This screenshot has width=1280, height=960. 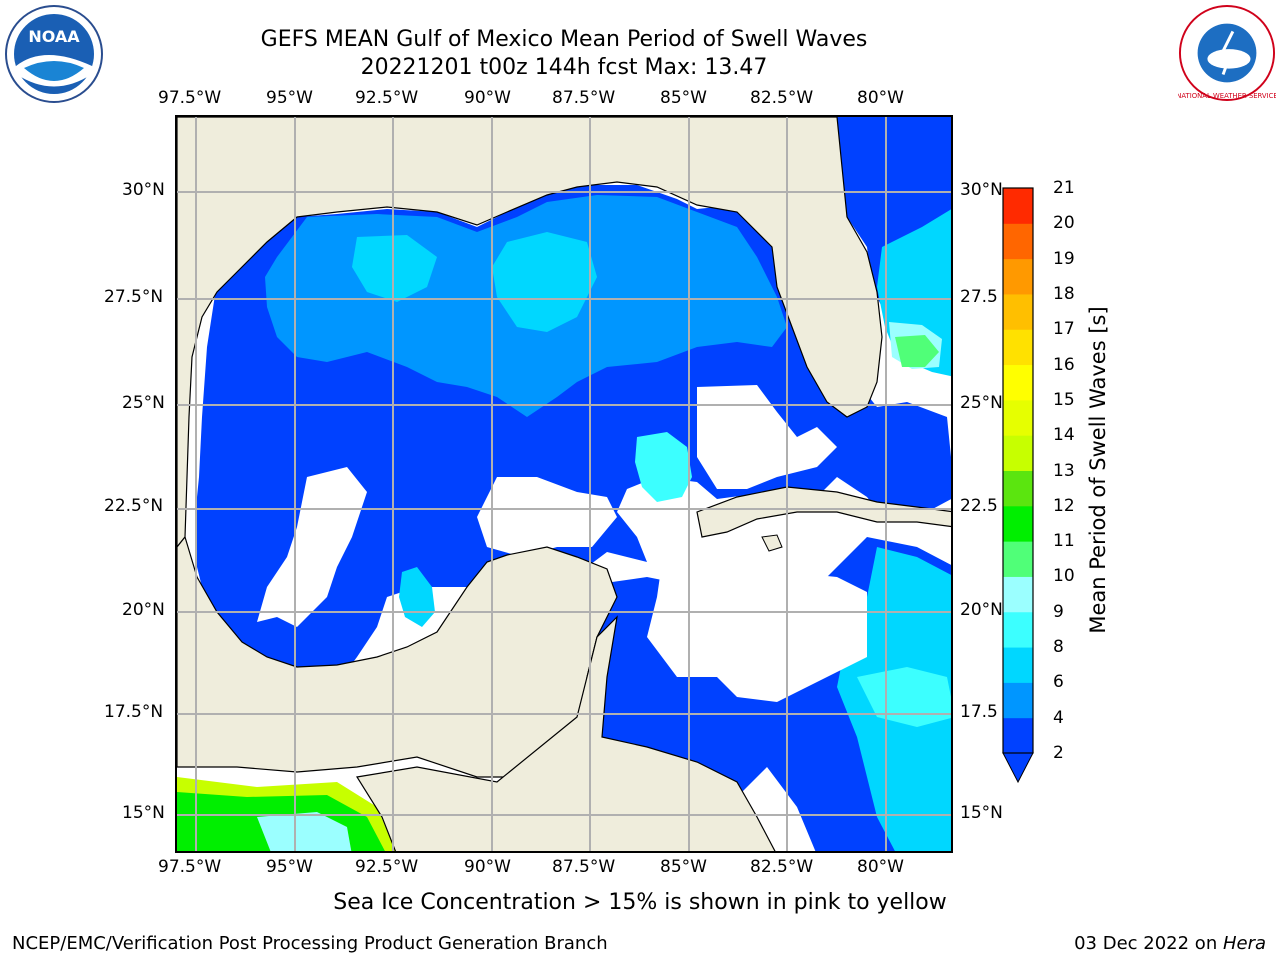 What do you see at coordinates (979, 297) in the screenshot?
I see `lat-label-right: 27.5` at bounding box center [979, 297].